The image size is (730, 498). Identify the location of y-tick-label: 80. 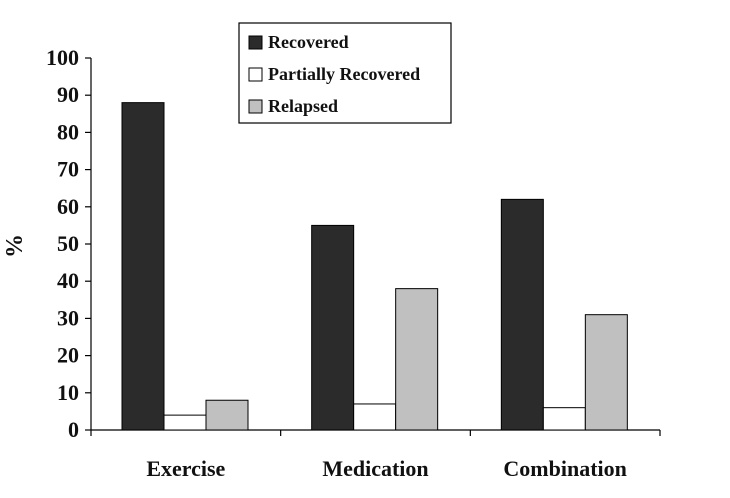
(68, 131).